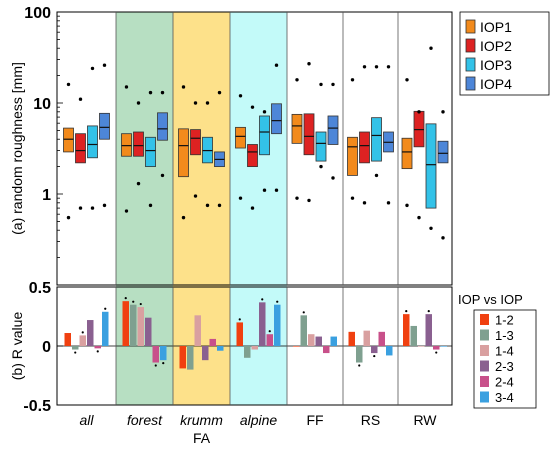 The height and width of the screenshot is (452, 550). I want to click on bar-3-4-RS, so click(389, 351).